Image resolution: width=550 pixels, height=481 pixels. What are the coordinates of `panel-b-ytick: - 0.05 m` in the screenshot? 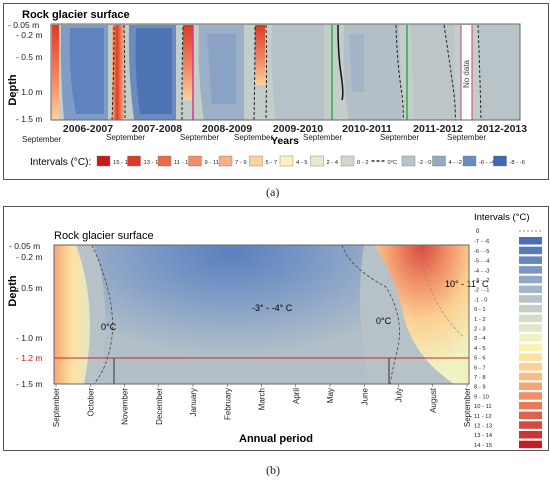 It's located at (24, 246).